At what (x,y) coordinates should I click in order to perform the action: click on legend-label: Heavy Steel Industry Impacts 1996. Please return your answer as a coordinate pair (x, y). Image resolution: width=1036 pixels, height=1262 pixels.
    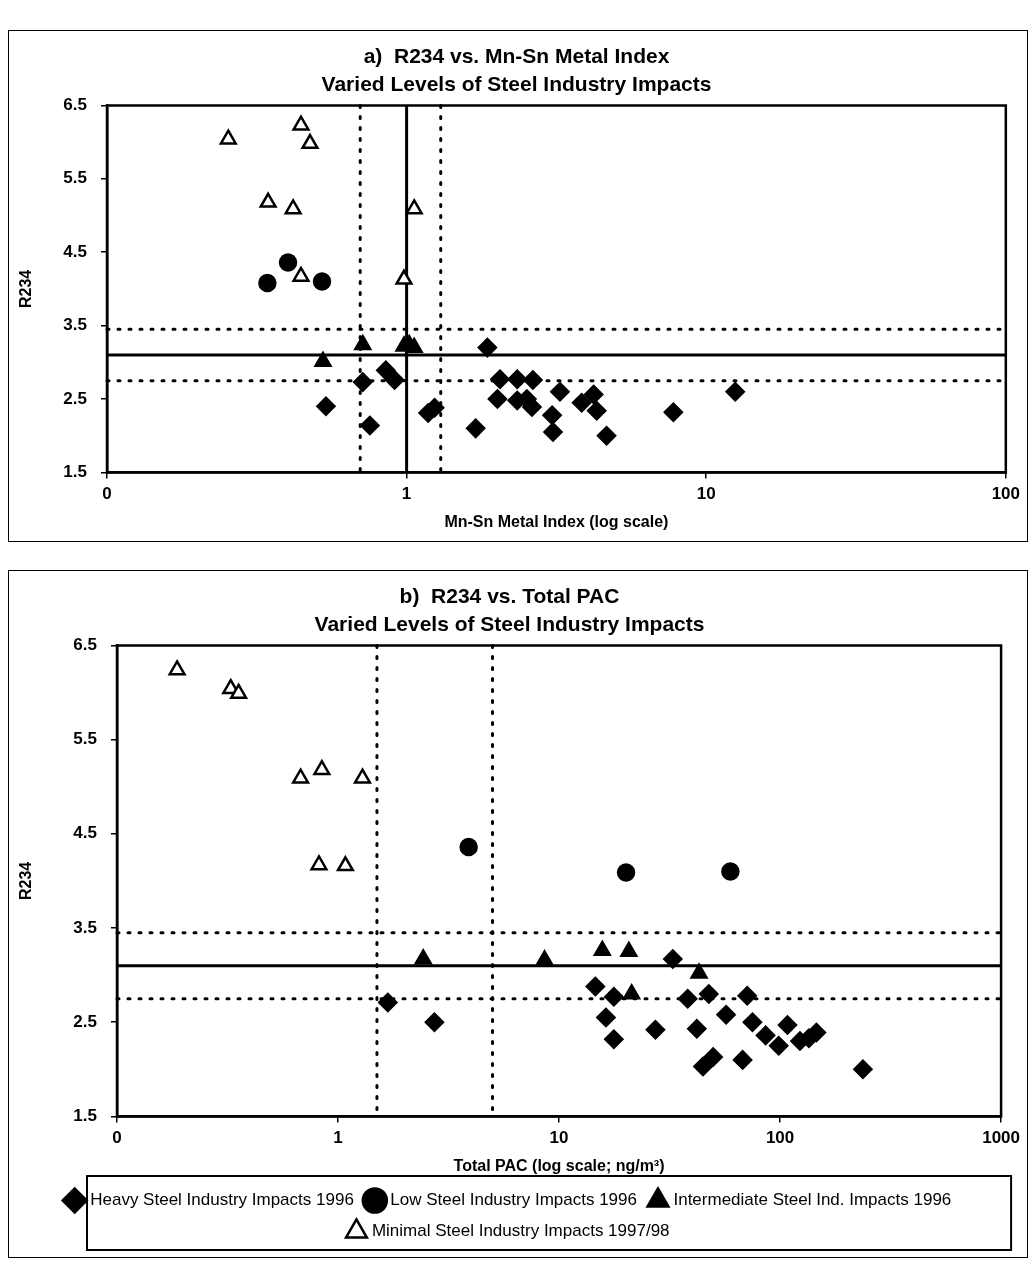
    Looking at the image, I should click on (222, 1200).